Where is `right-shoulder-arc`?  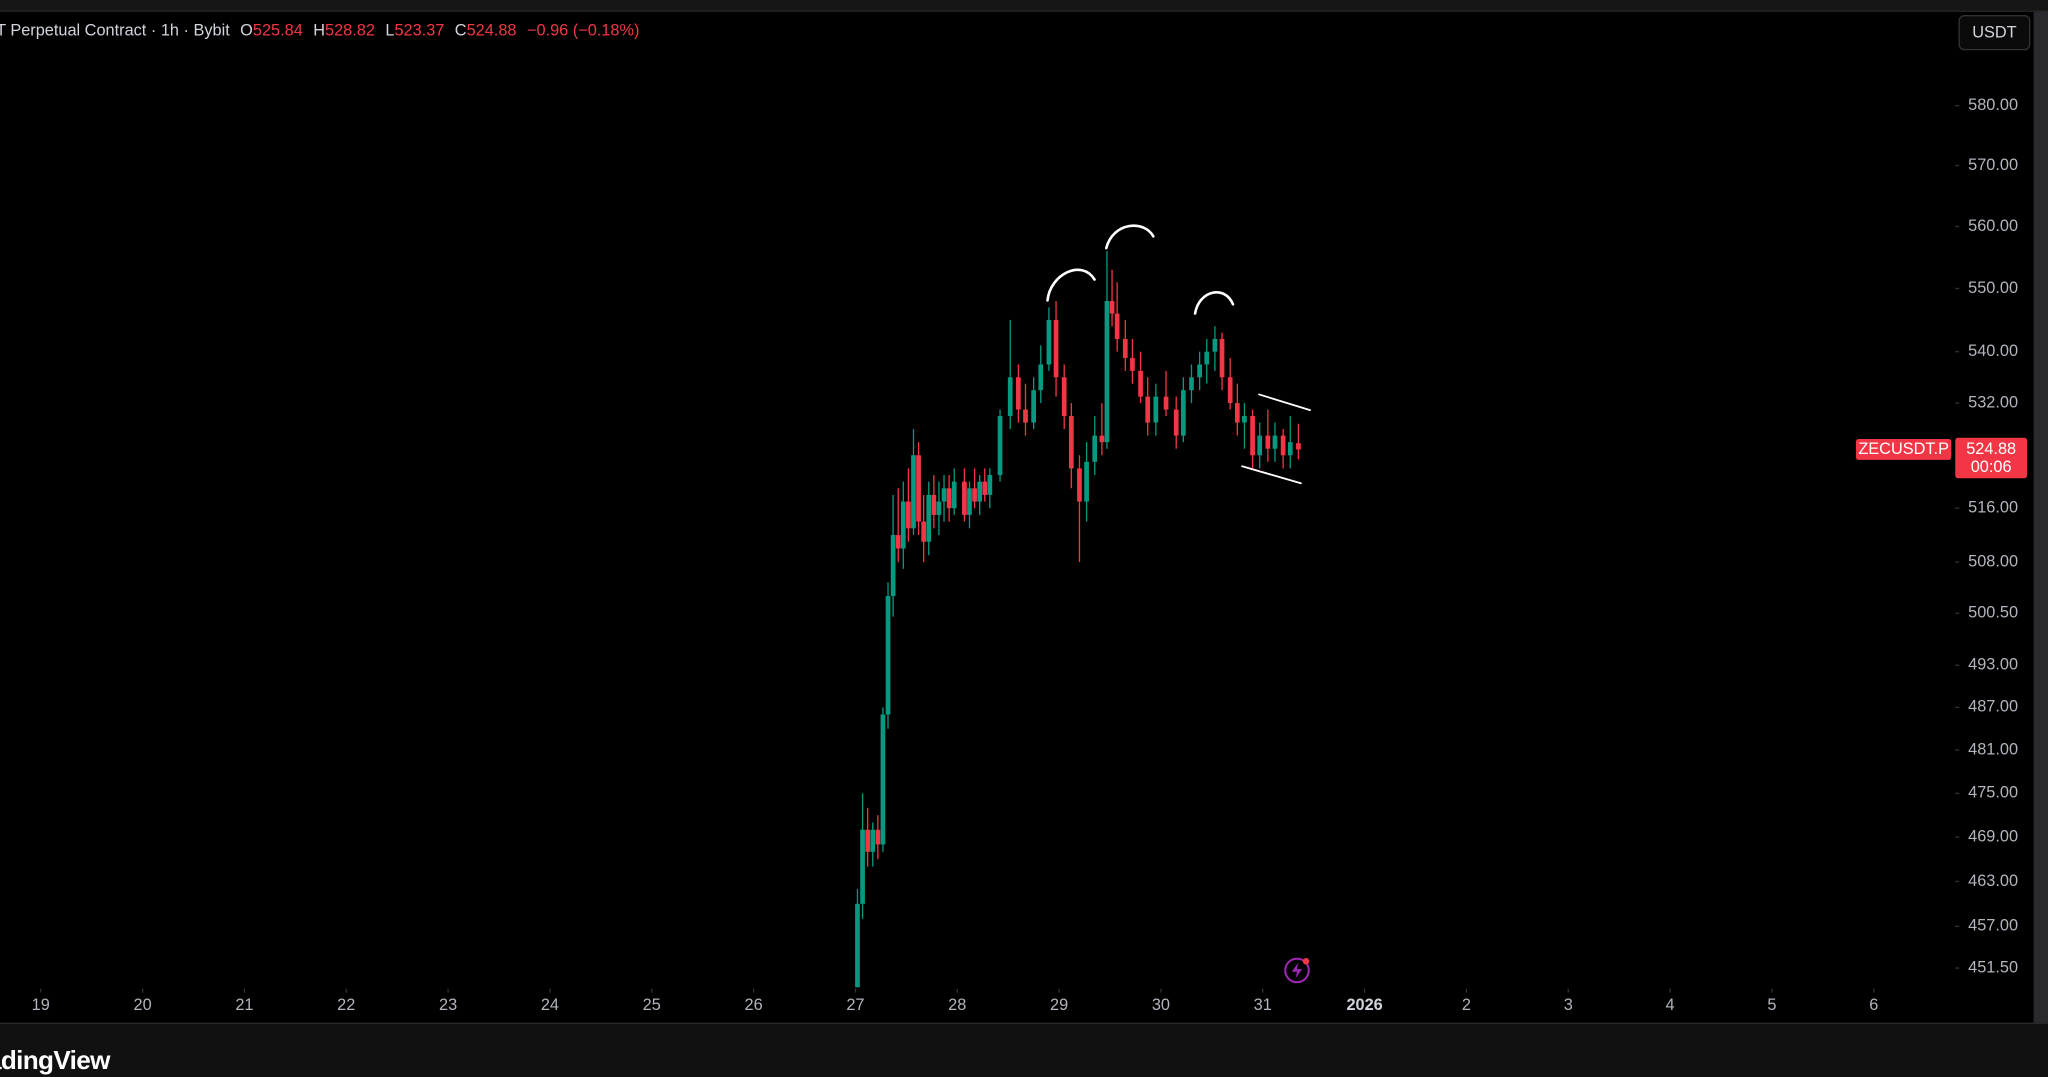 right-shoulder-arc is located at coordinates (1214, 303).